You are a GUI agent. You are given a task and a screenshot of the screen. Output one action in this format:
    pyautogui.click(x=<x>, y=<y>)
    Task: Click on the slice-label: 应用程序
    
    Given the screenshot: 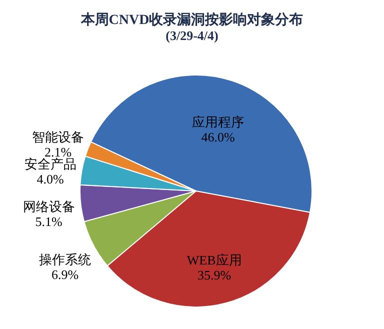 What is the action you would take?
    pyautogui.click(x=218, y=122)
    